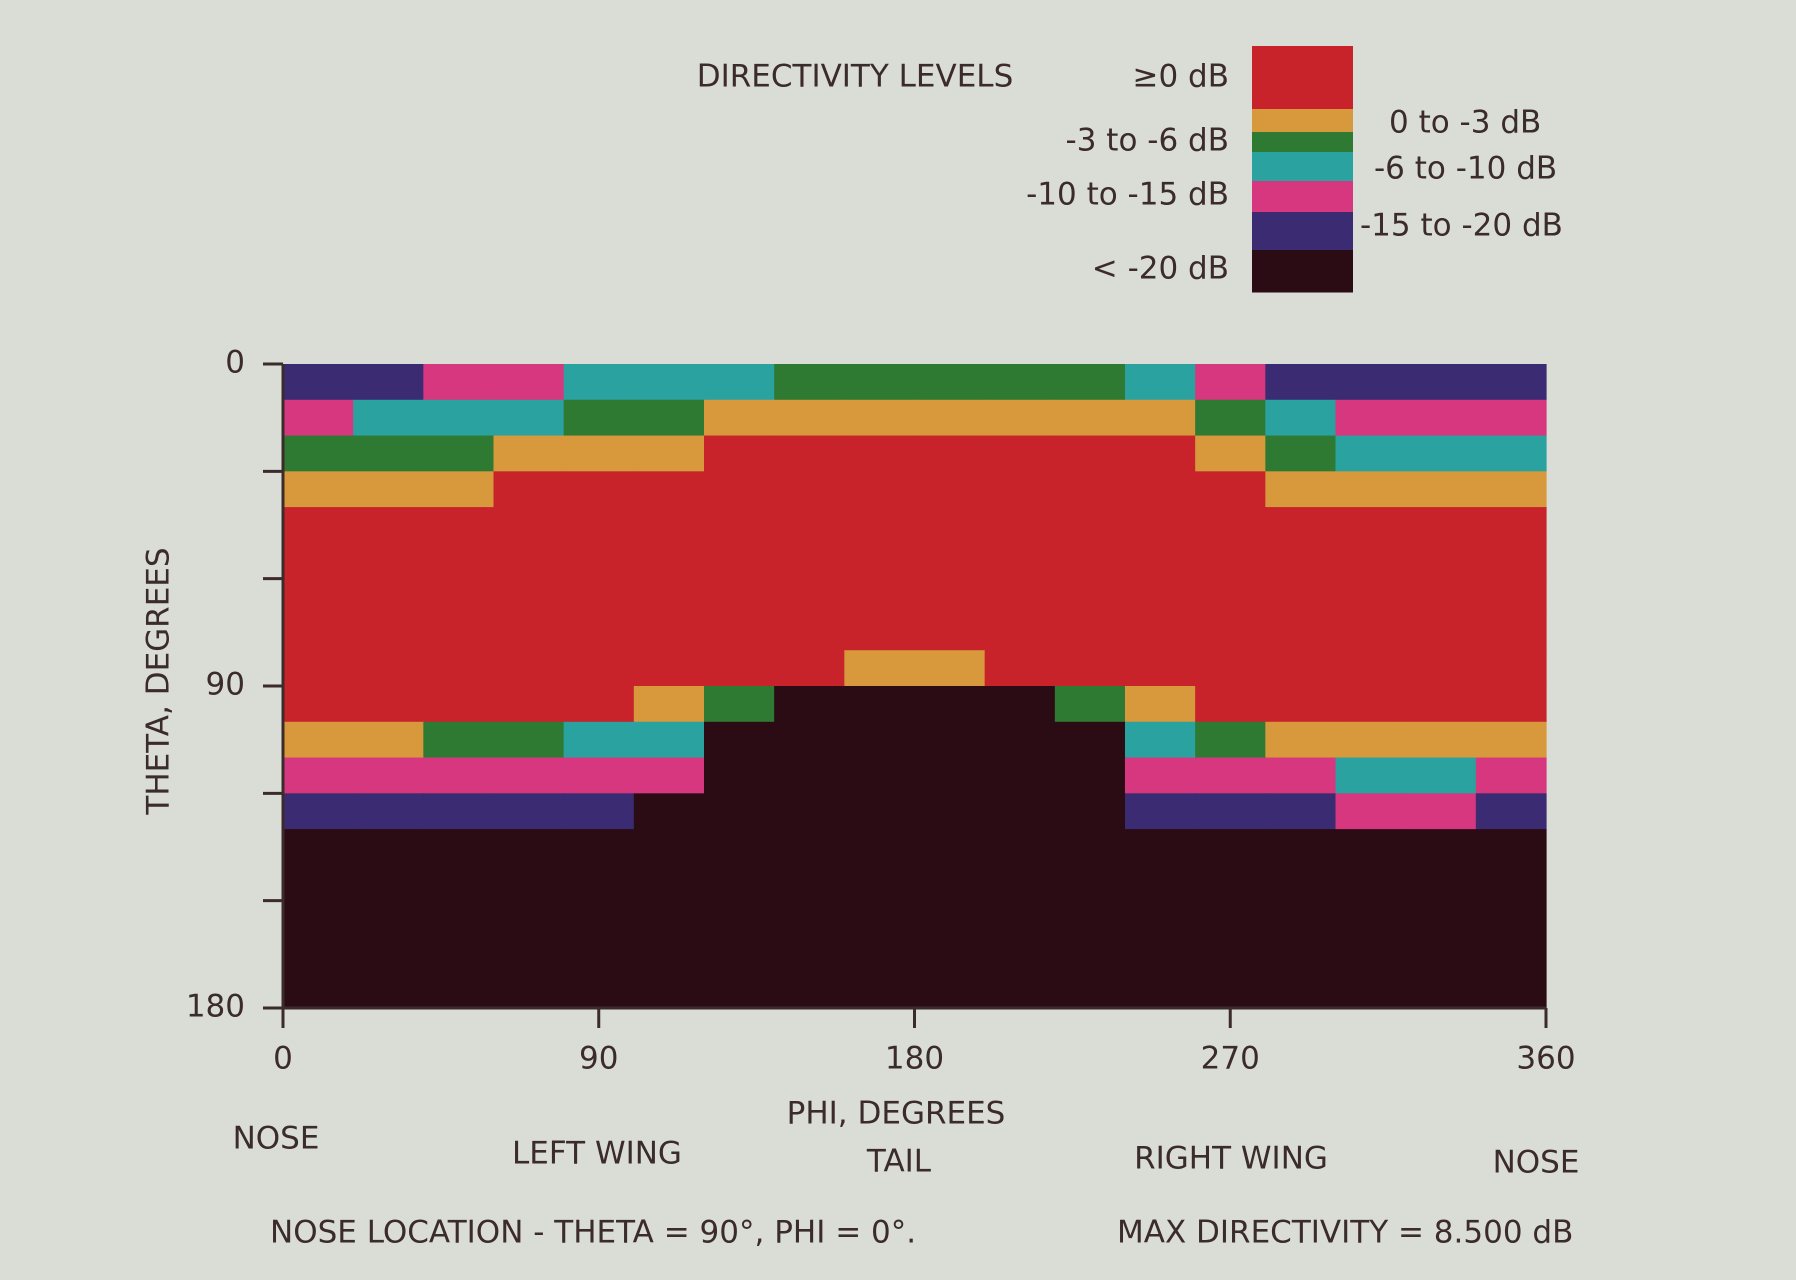 The image size is (1796, 1280). What do you see at coordinates (1465, 123) in the screenshot?
I see `legend-label: 0 to -3 dB` at bounding box center [1465, 123].